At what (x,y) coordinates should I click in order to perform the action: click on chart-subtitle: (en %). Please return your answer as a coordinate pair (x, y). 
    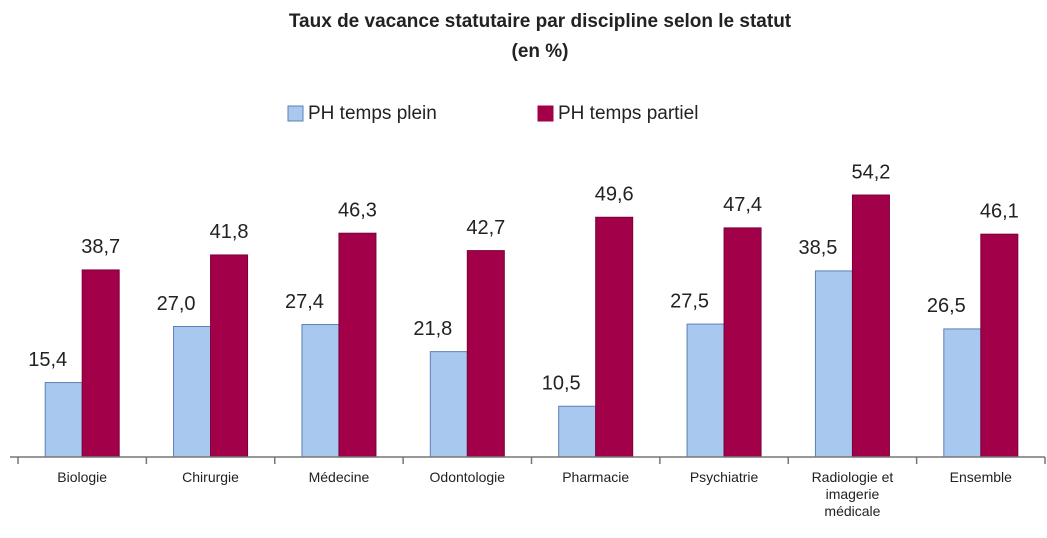
    Looking at the image, I should click on (540, 51).